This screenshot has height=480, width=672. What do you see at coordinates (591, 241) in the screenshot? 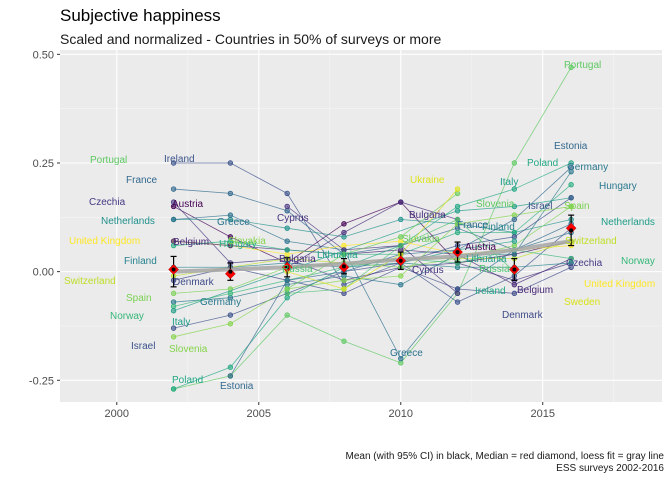
I see `country-label: Switzerland` at bounding box center [591, 241].